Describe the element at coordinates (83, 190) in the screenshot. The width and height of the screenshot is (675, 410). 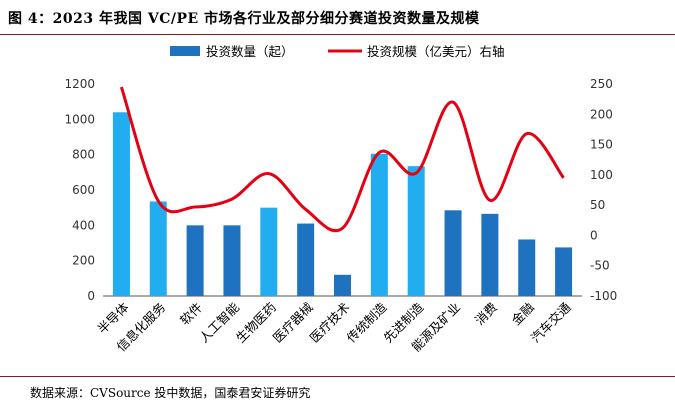
I see `y-left-tick-label: 600` at that location.